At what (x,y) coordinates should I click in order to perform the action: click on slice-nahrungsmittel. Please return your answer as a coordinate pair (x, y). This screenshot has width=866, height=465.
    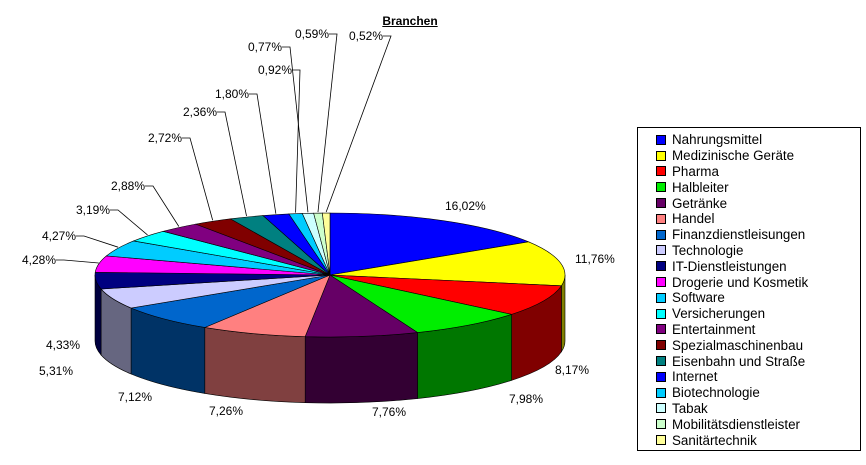
    Looking at the image, I should click on (429, 244).